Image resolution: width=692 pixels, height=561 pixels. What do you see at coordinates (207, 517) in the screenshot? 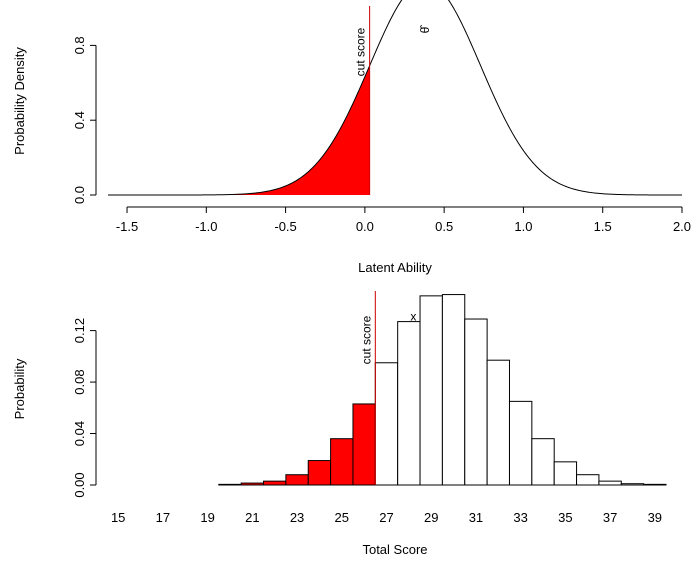
I see `x-tick-label: 19` at bounding box center [207, 517].